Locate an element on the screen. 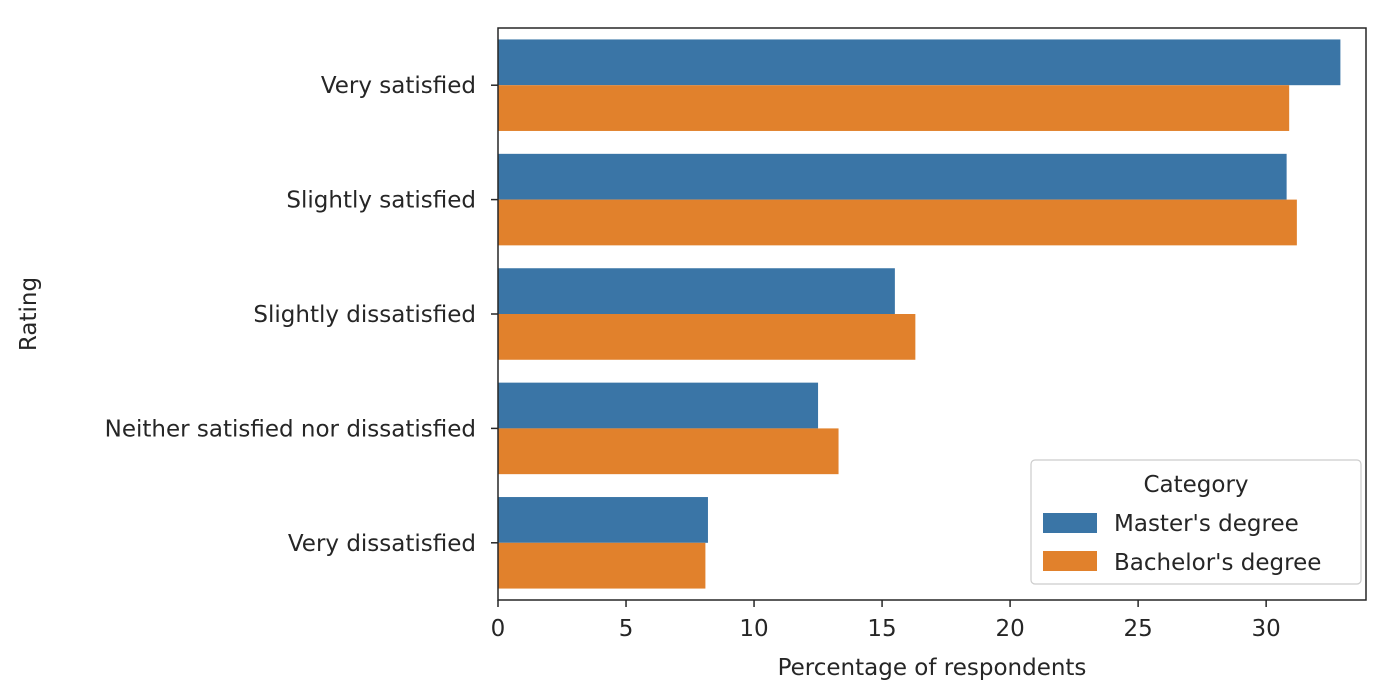  y-tick-label: Very satisfied is located at coordinates (398, 86).